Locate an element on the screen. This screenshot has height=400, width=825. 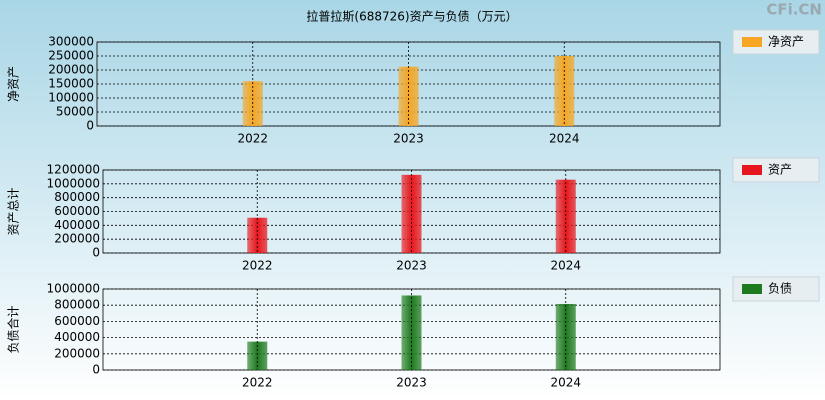
y-tick-label: 150000 is located at coordinates (71, 84).